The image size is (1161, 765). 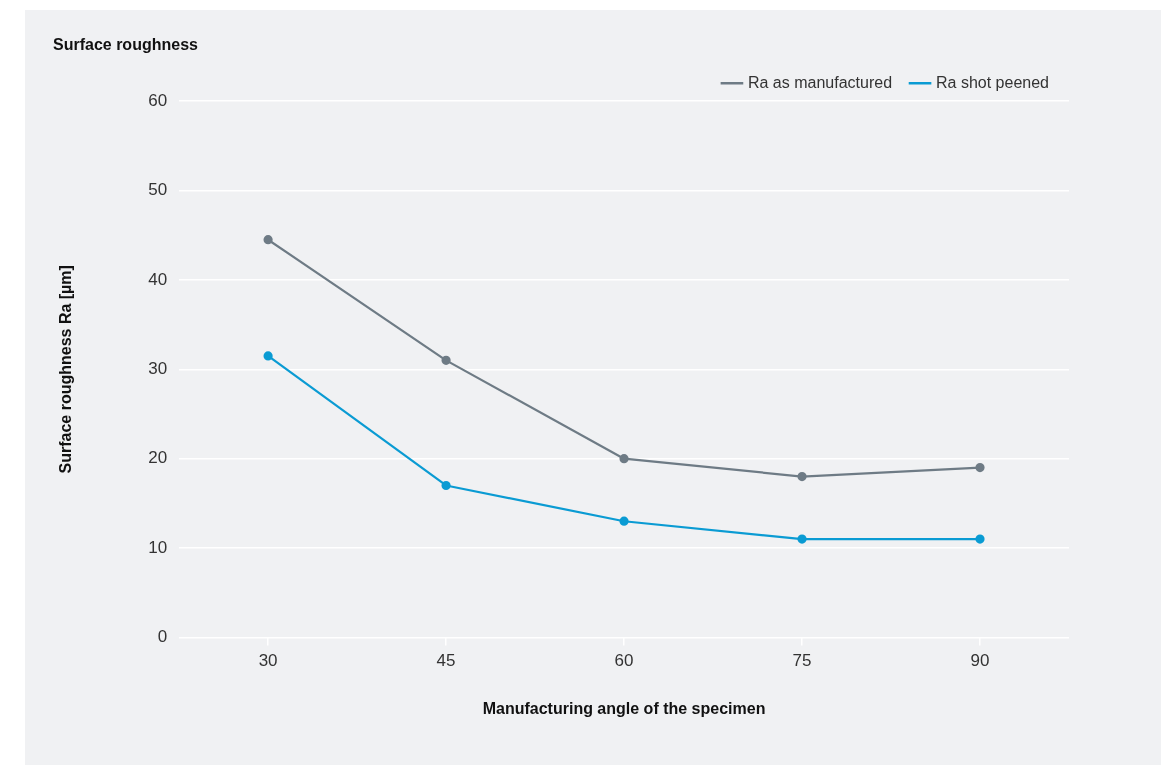 I want to click on y-tick-label: 60, so click(x=158, y=100).